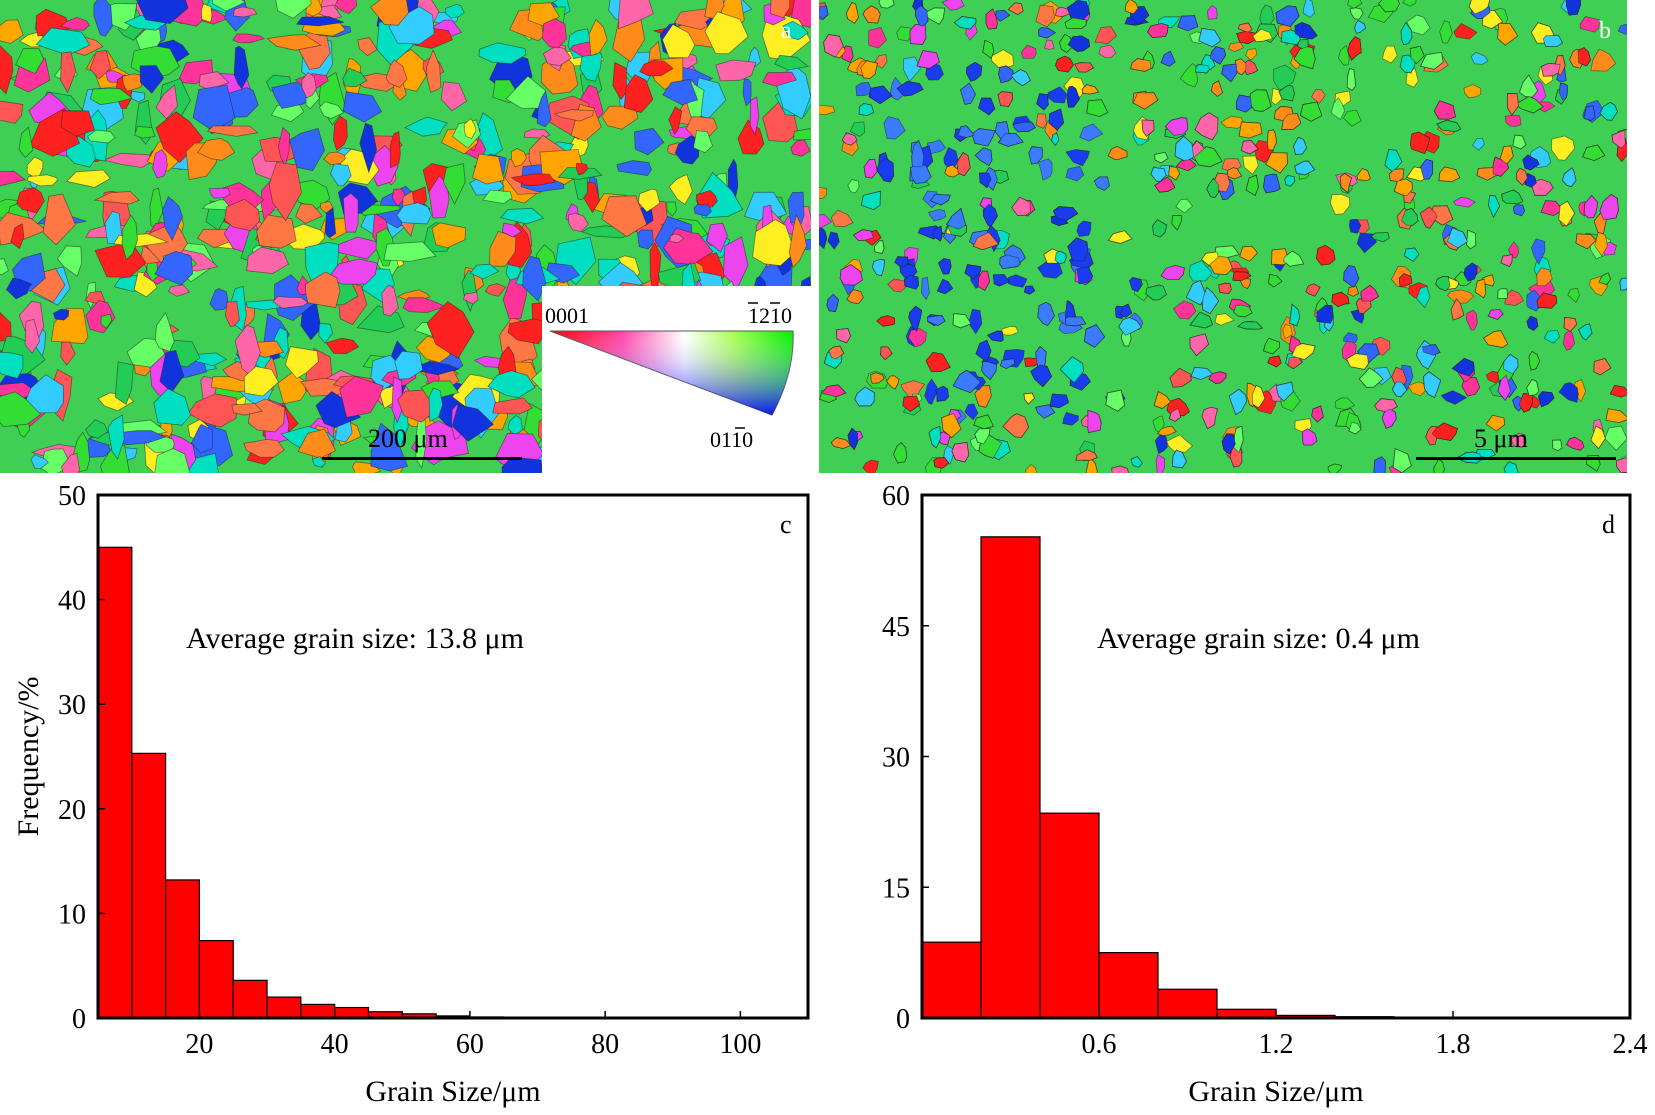  What do you see at coordinates (72, 496) in the screenshot?
I see `y-tick-label: 50` at bounding box center [72, 496].